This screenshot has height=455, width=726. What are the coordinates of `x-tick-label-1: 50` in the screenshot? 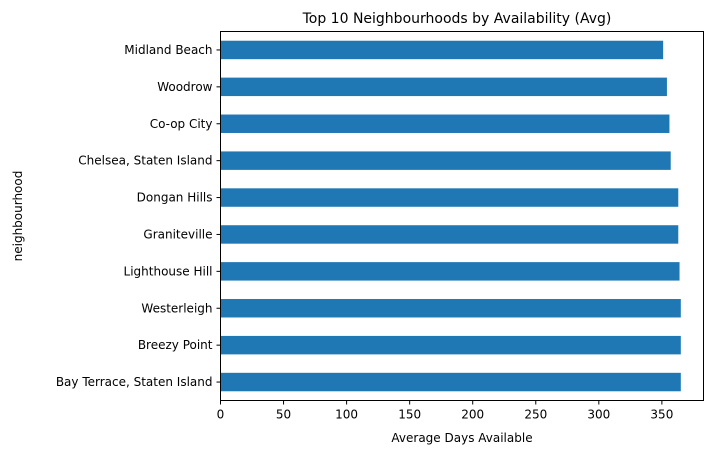 It's located at (283, 415).